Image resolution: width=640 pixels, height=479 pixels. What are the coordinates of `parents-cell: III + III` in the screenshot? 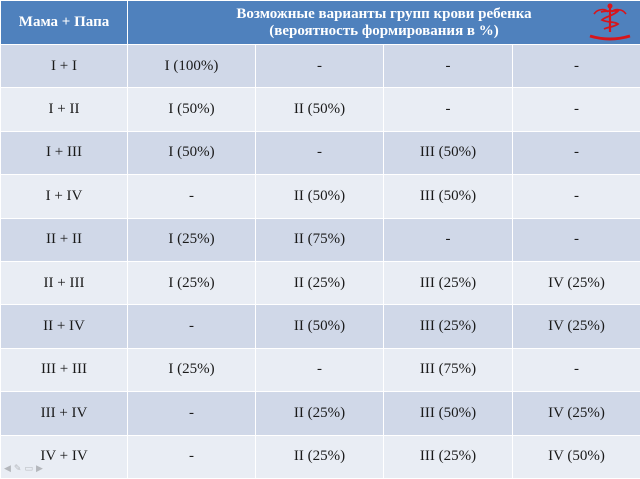 It's located at (64, 370).